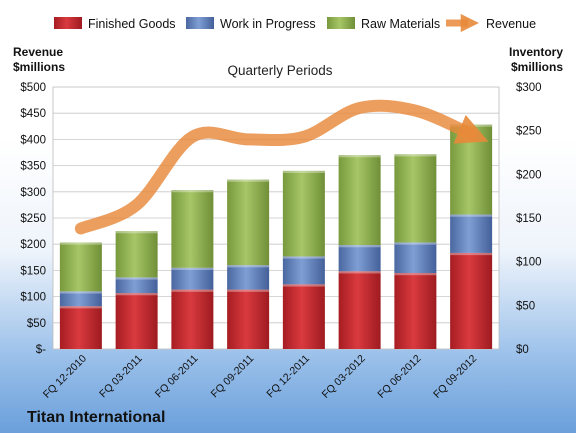 The image size is (576, 438). Describe the element at coordinates (288, 377) in the screenshot. I see `x-tick-label: FQ 12-2011` at that location.